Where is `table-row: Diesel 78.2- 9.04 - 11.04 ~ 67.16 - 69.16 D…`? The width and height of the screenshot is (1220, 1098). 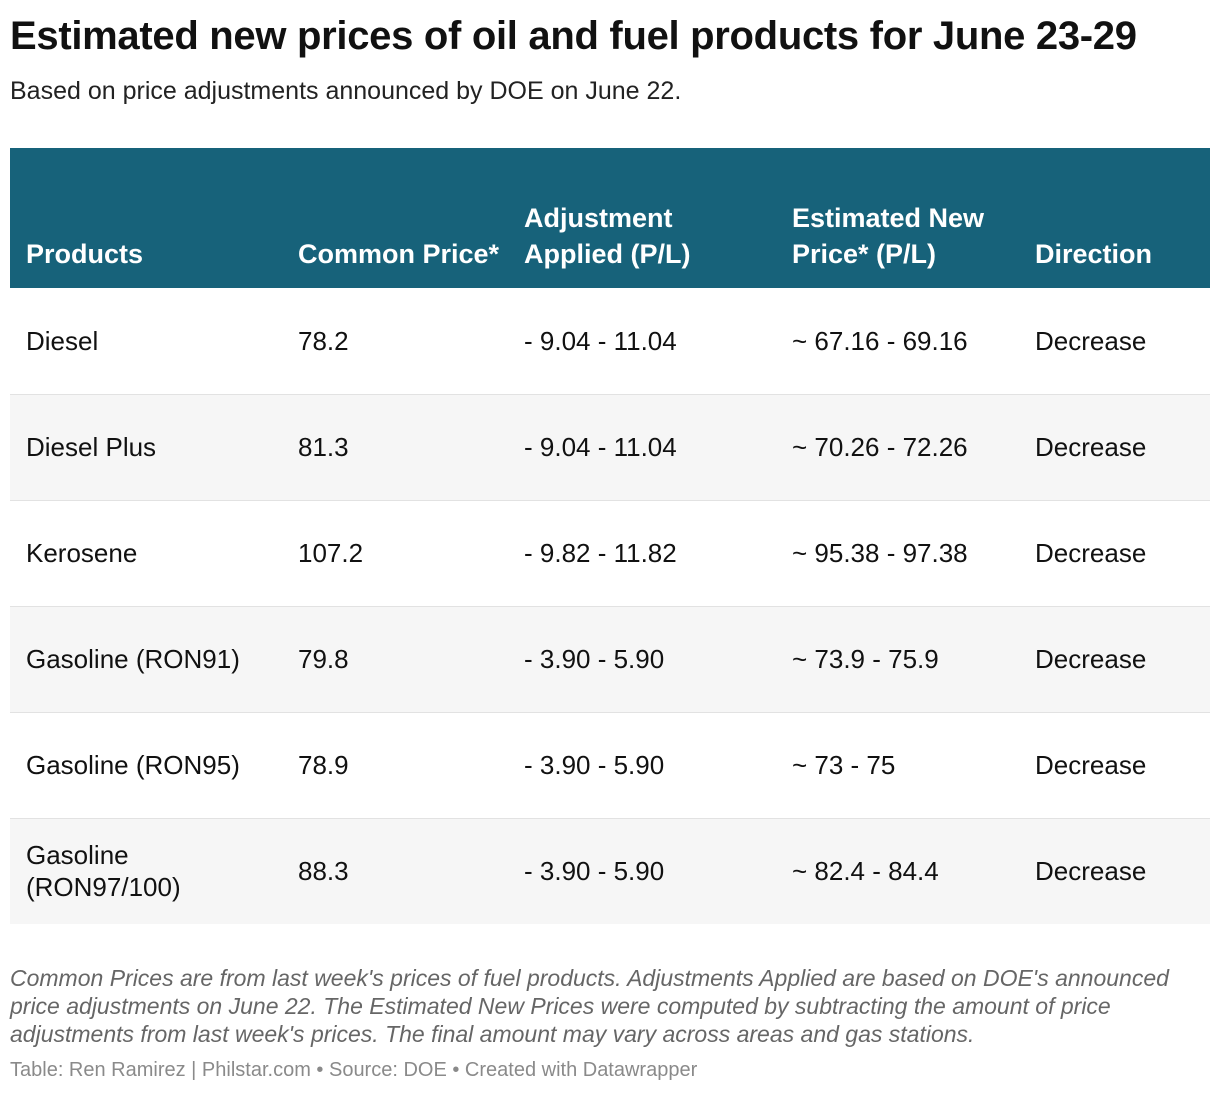
table-row: Diesel 78.2- 9.04 - 11.04 ~ 67.16 - 69.16 D… is located at coordinates (610, 341).